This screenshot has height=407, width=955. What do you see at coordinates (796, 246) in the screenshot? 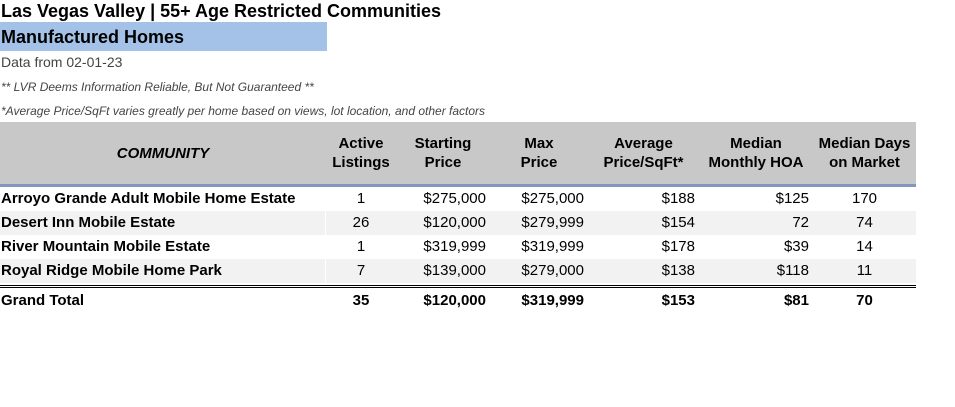
I see `cell-median-hoa: $39` at bounding box center [796, 246].